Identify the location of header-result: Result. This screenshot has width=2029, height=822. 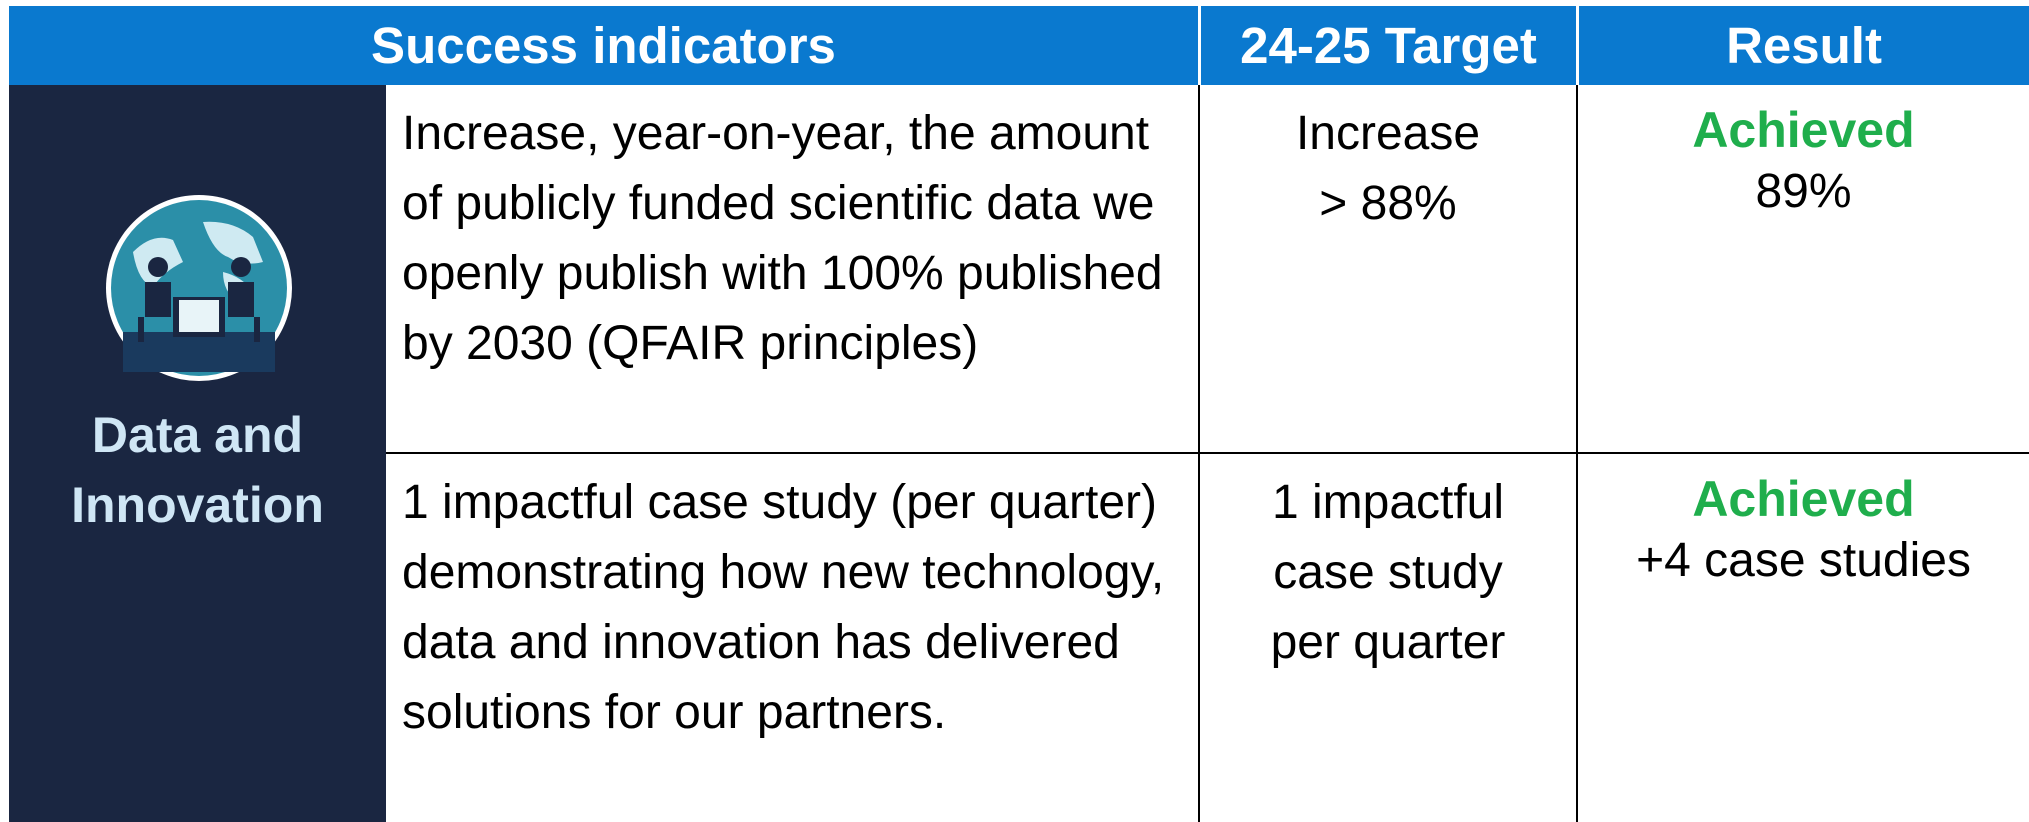
(1802, 45).